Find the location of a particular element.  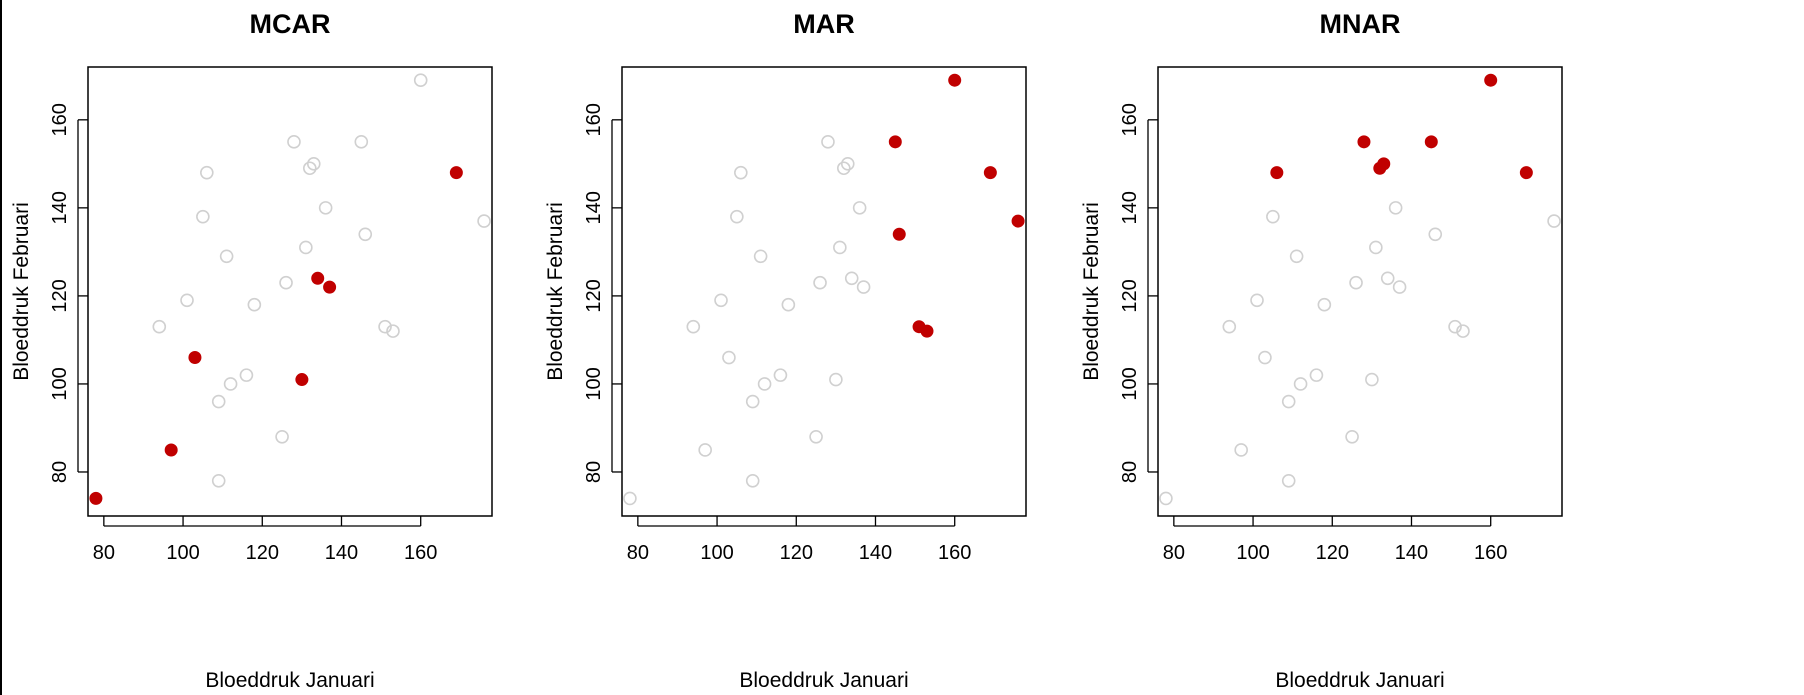

panel-title: MNAR is located at coordinates (1360, 24).